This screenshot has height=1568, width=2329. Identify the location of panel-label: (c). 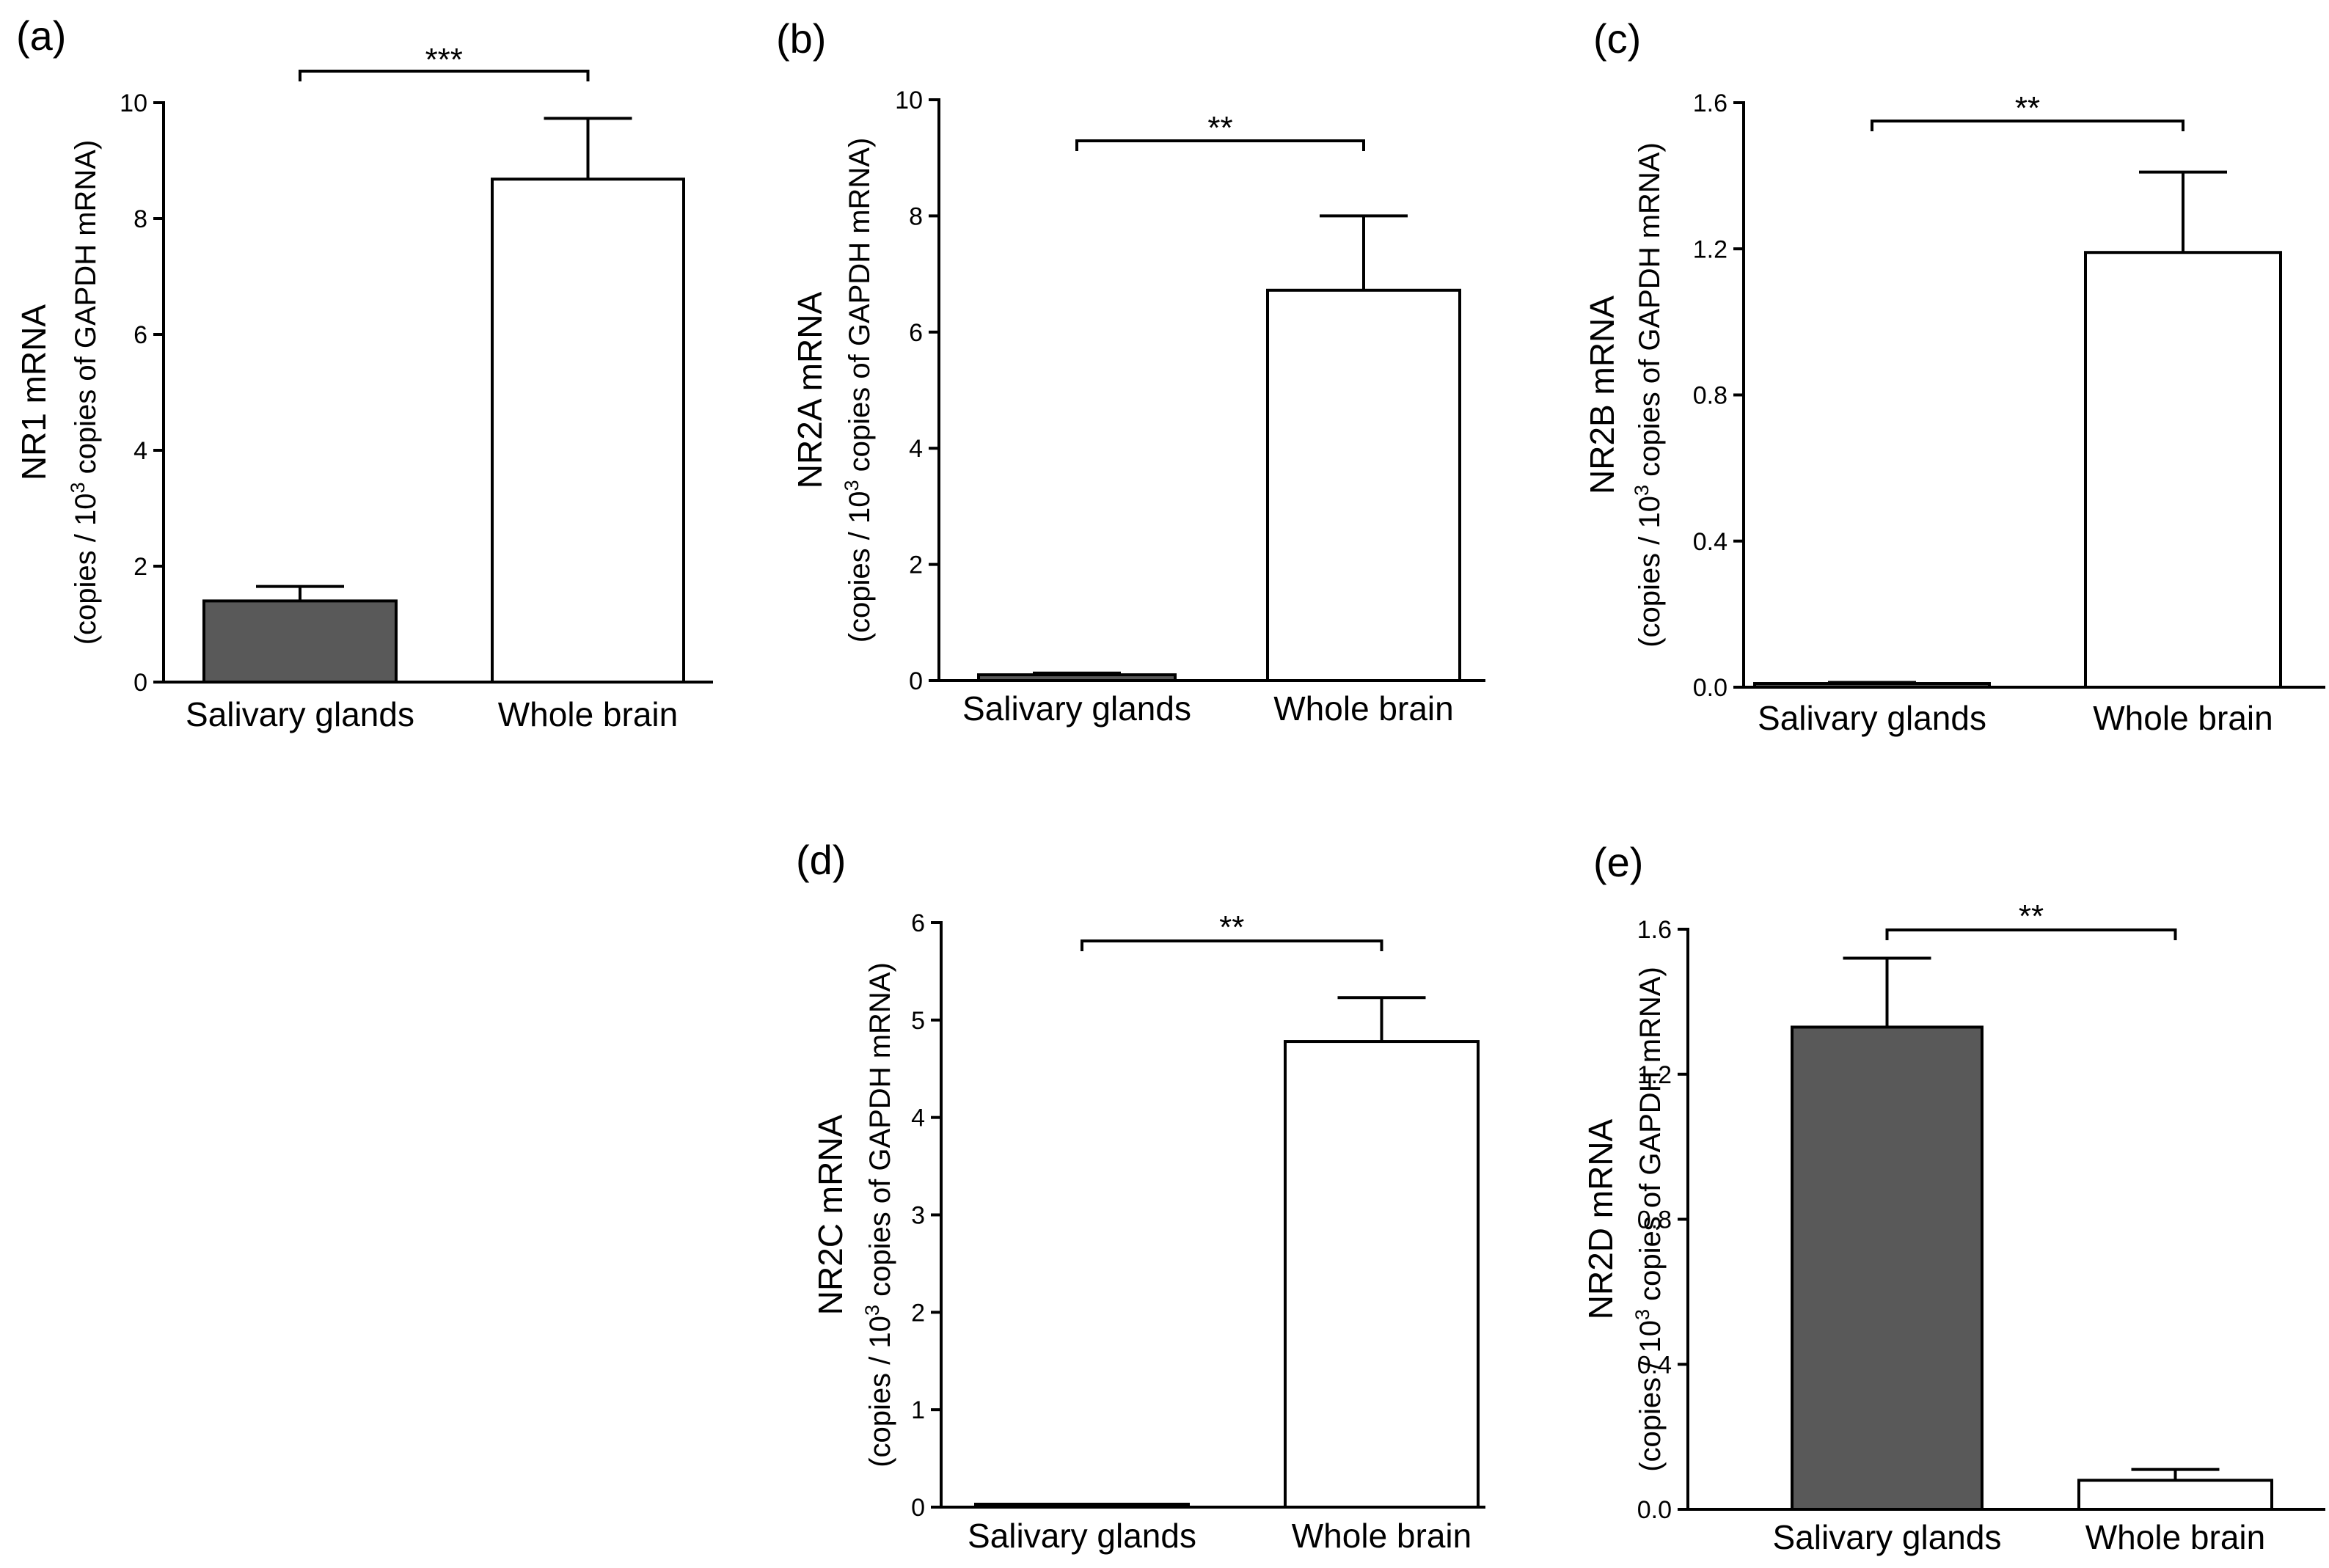
(1617, 38).